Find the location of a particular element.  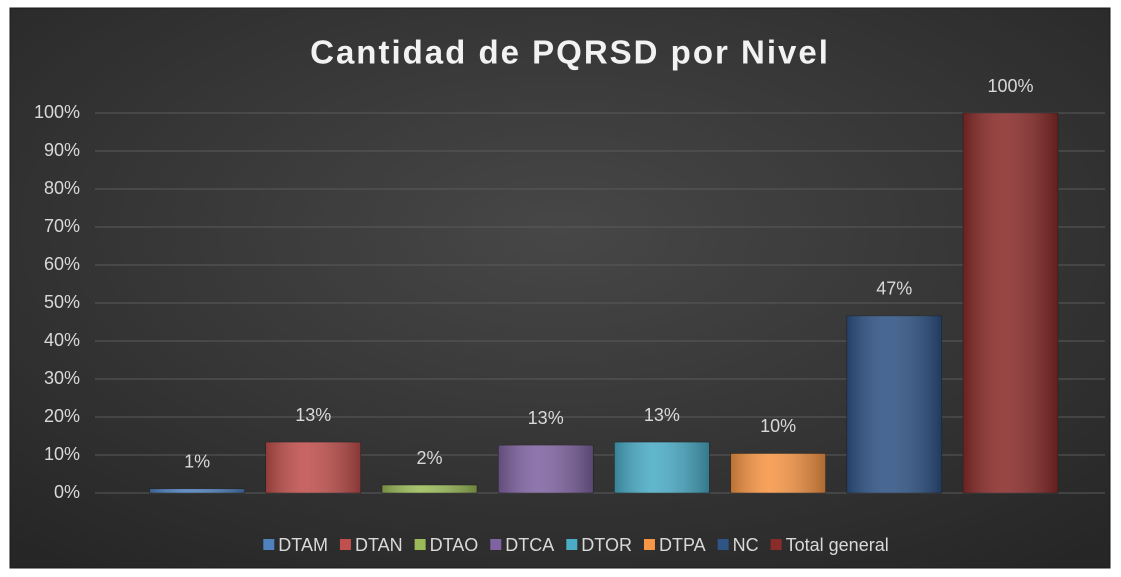

y-tick-label: 100% is located at coordinates (57, 112).